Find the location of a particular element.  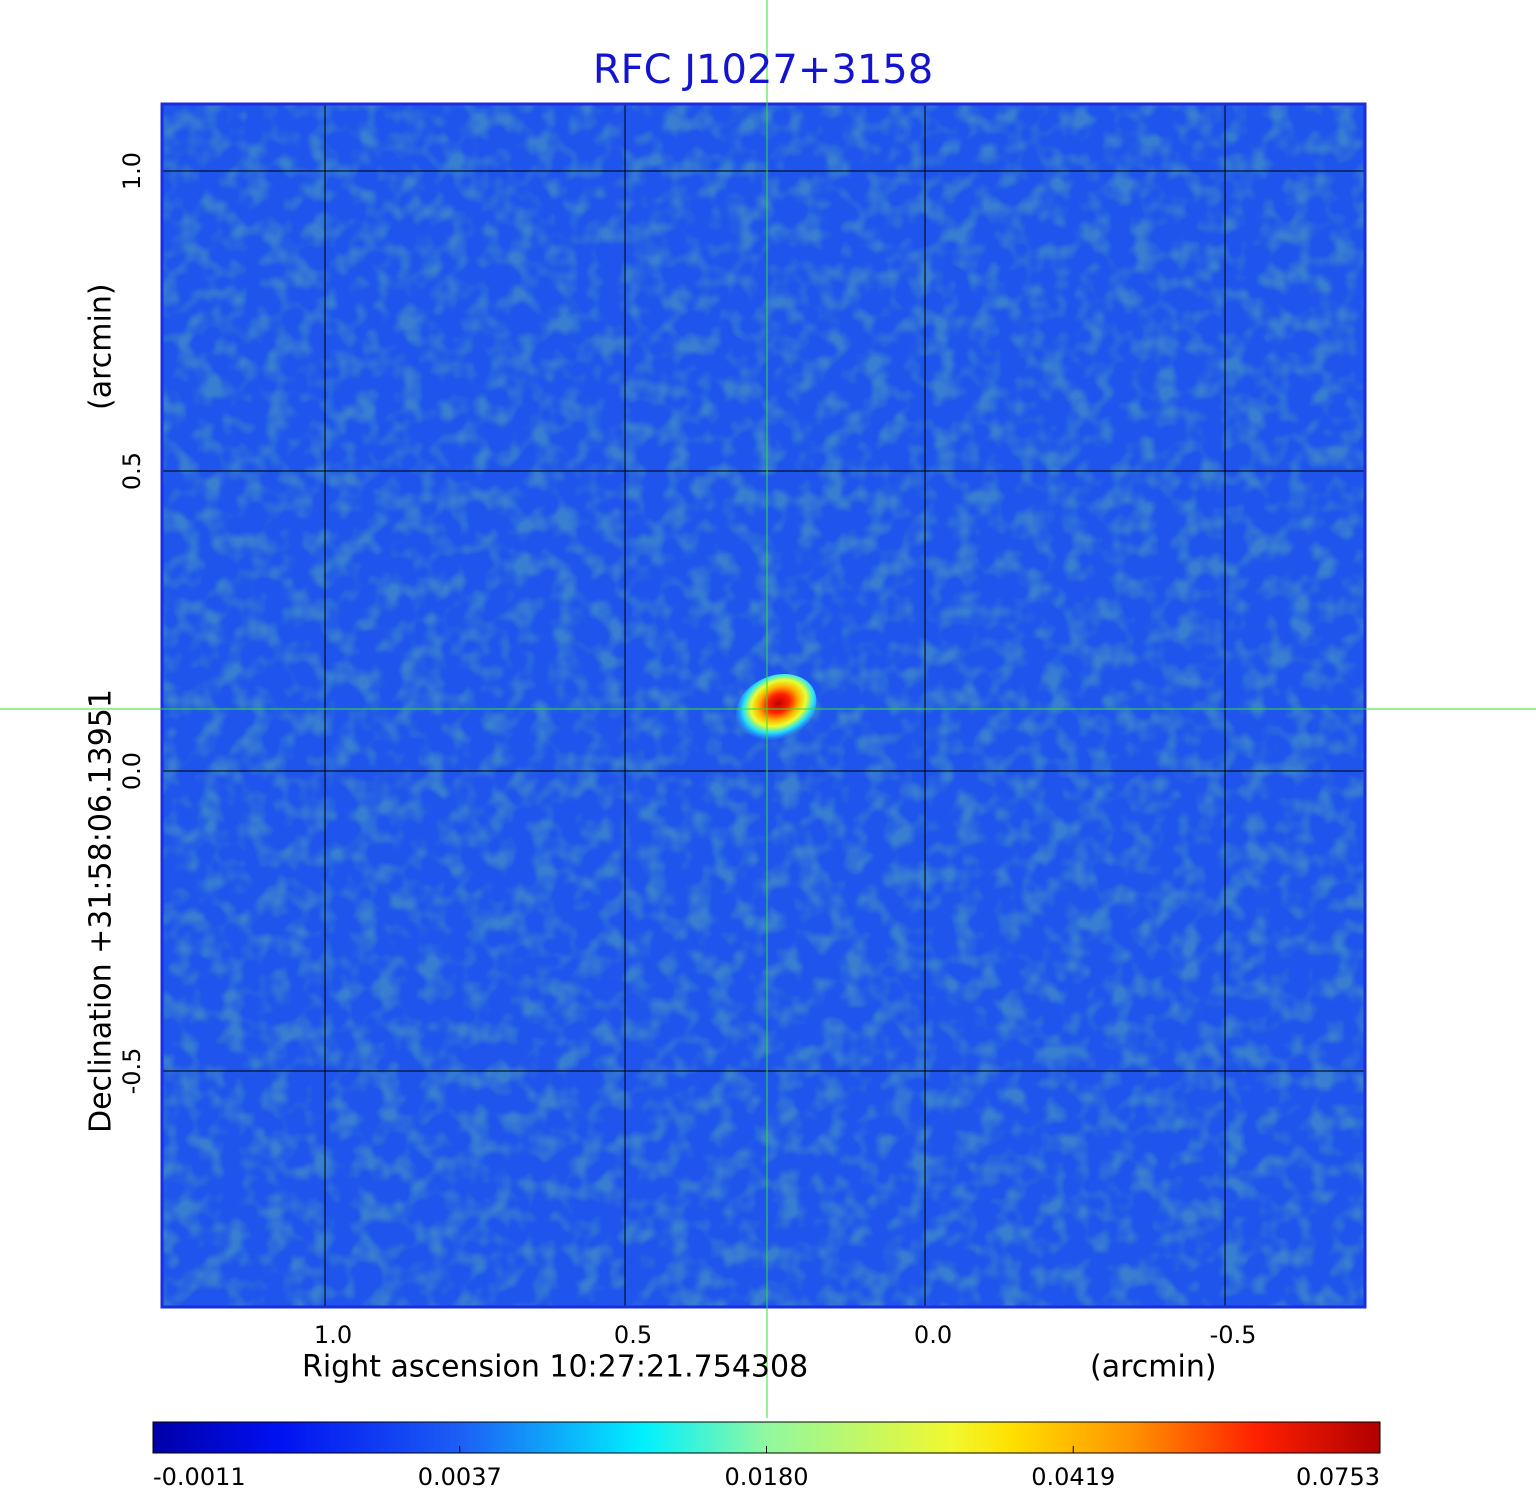

y-tick-label: 0.5 is located at coordinates (132, 471).